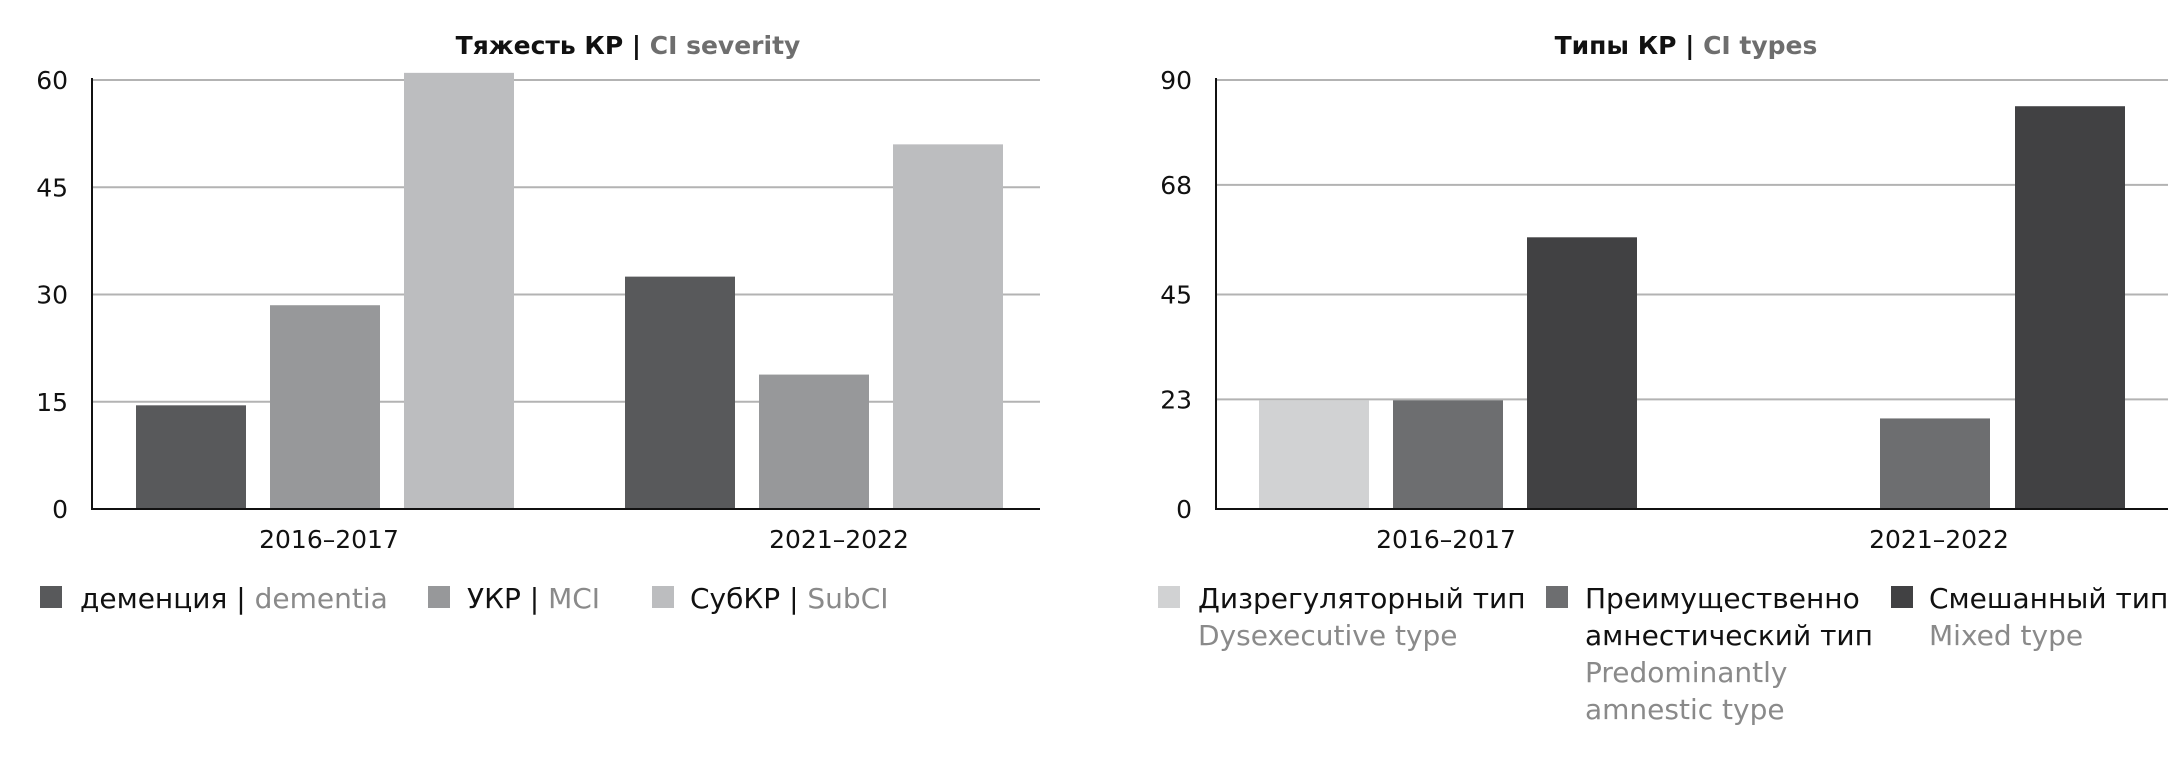 The image size is (2184, 776). I want to click on y-tick-label: 30, so click(52, 295).